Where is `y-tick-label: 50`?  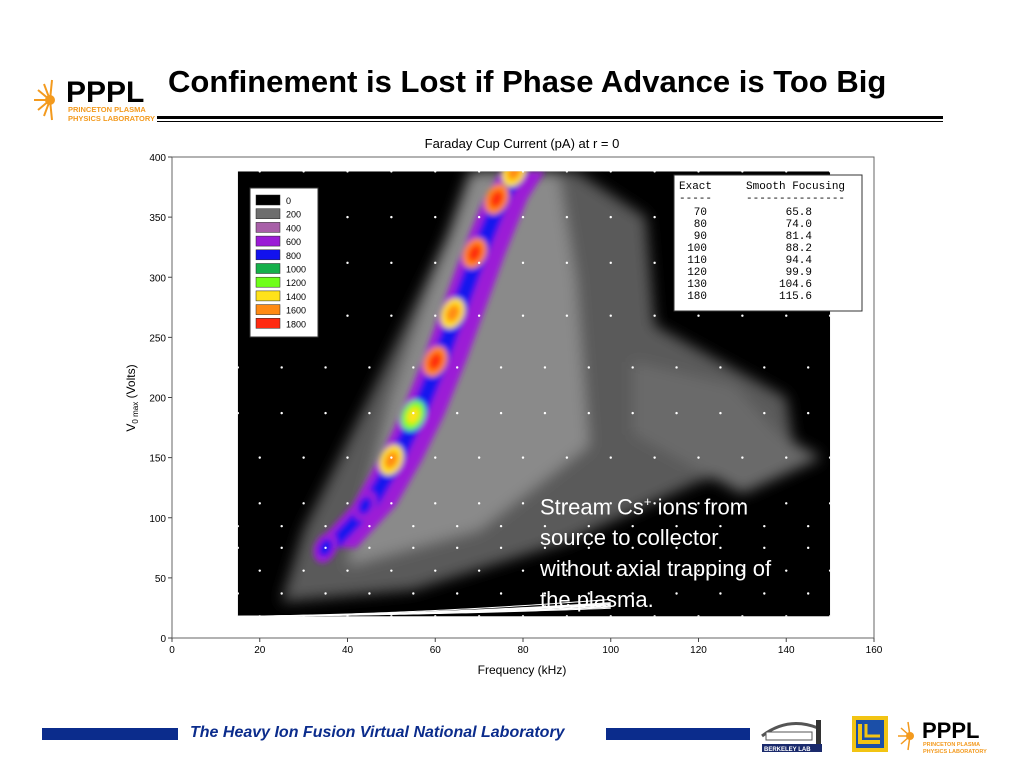 y-tick-label: 50 is located at coordinates (161, 579).